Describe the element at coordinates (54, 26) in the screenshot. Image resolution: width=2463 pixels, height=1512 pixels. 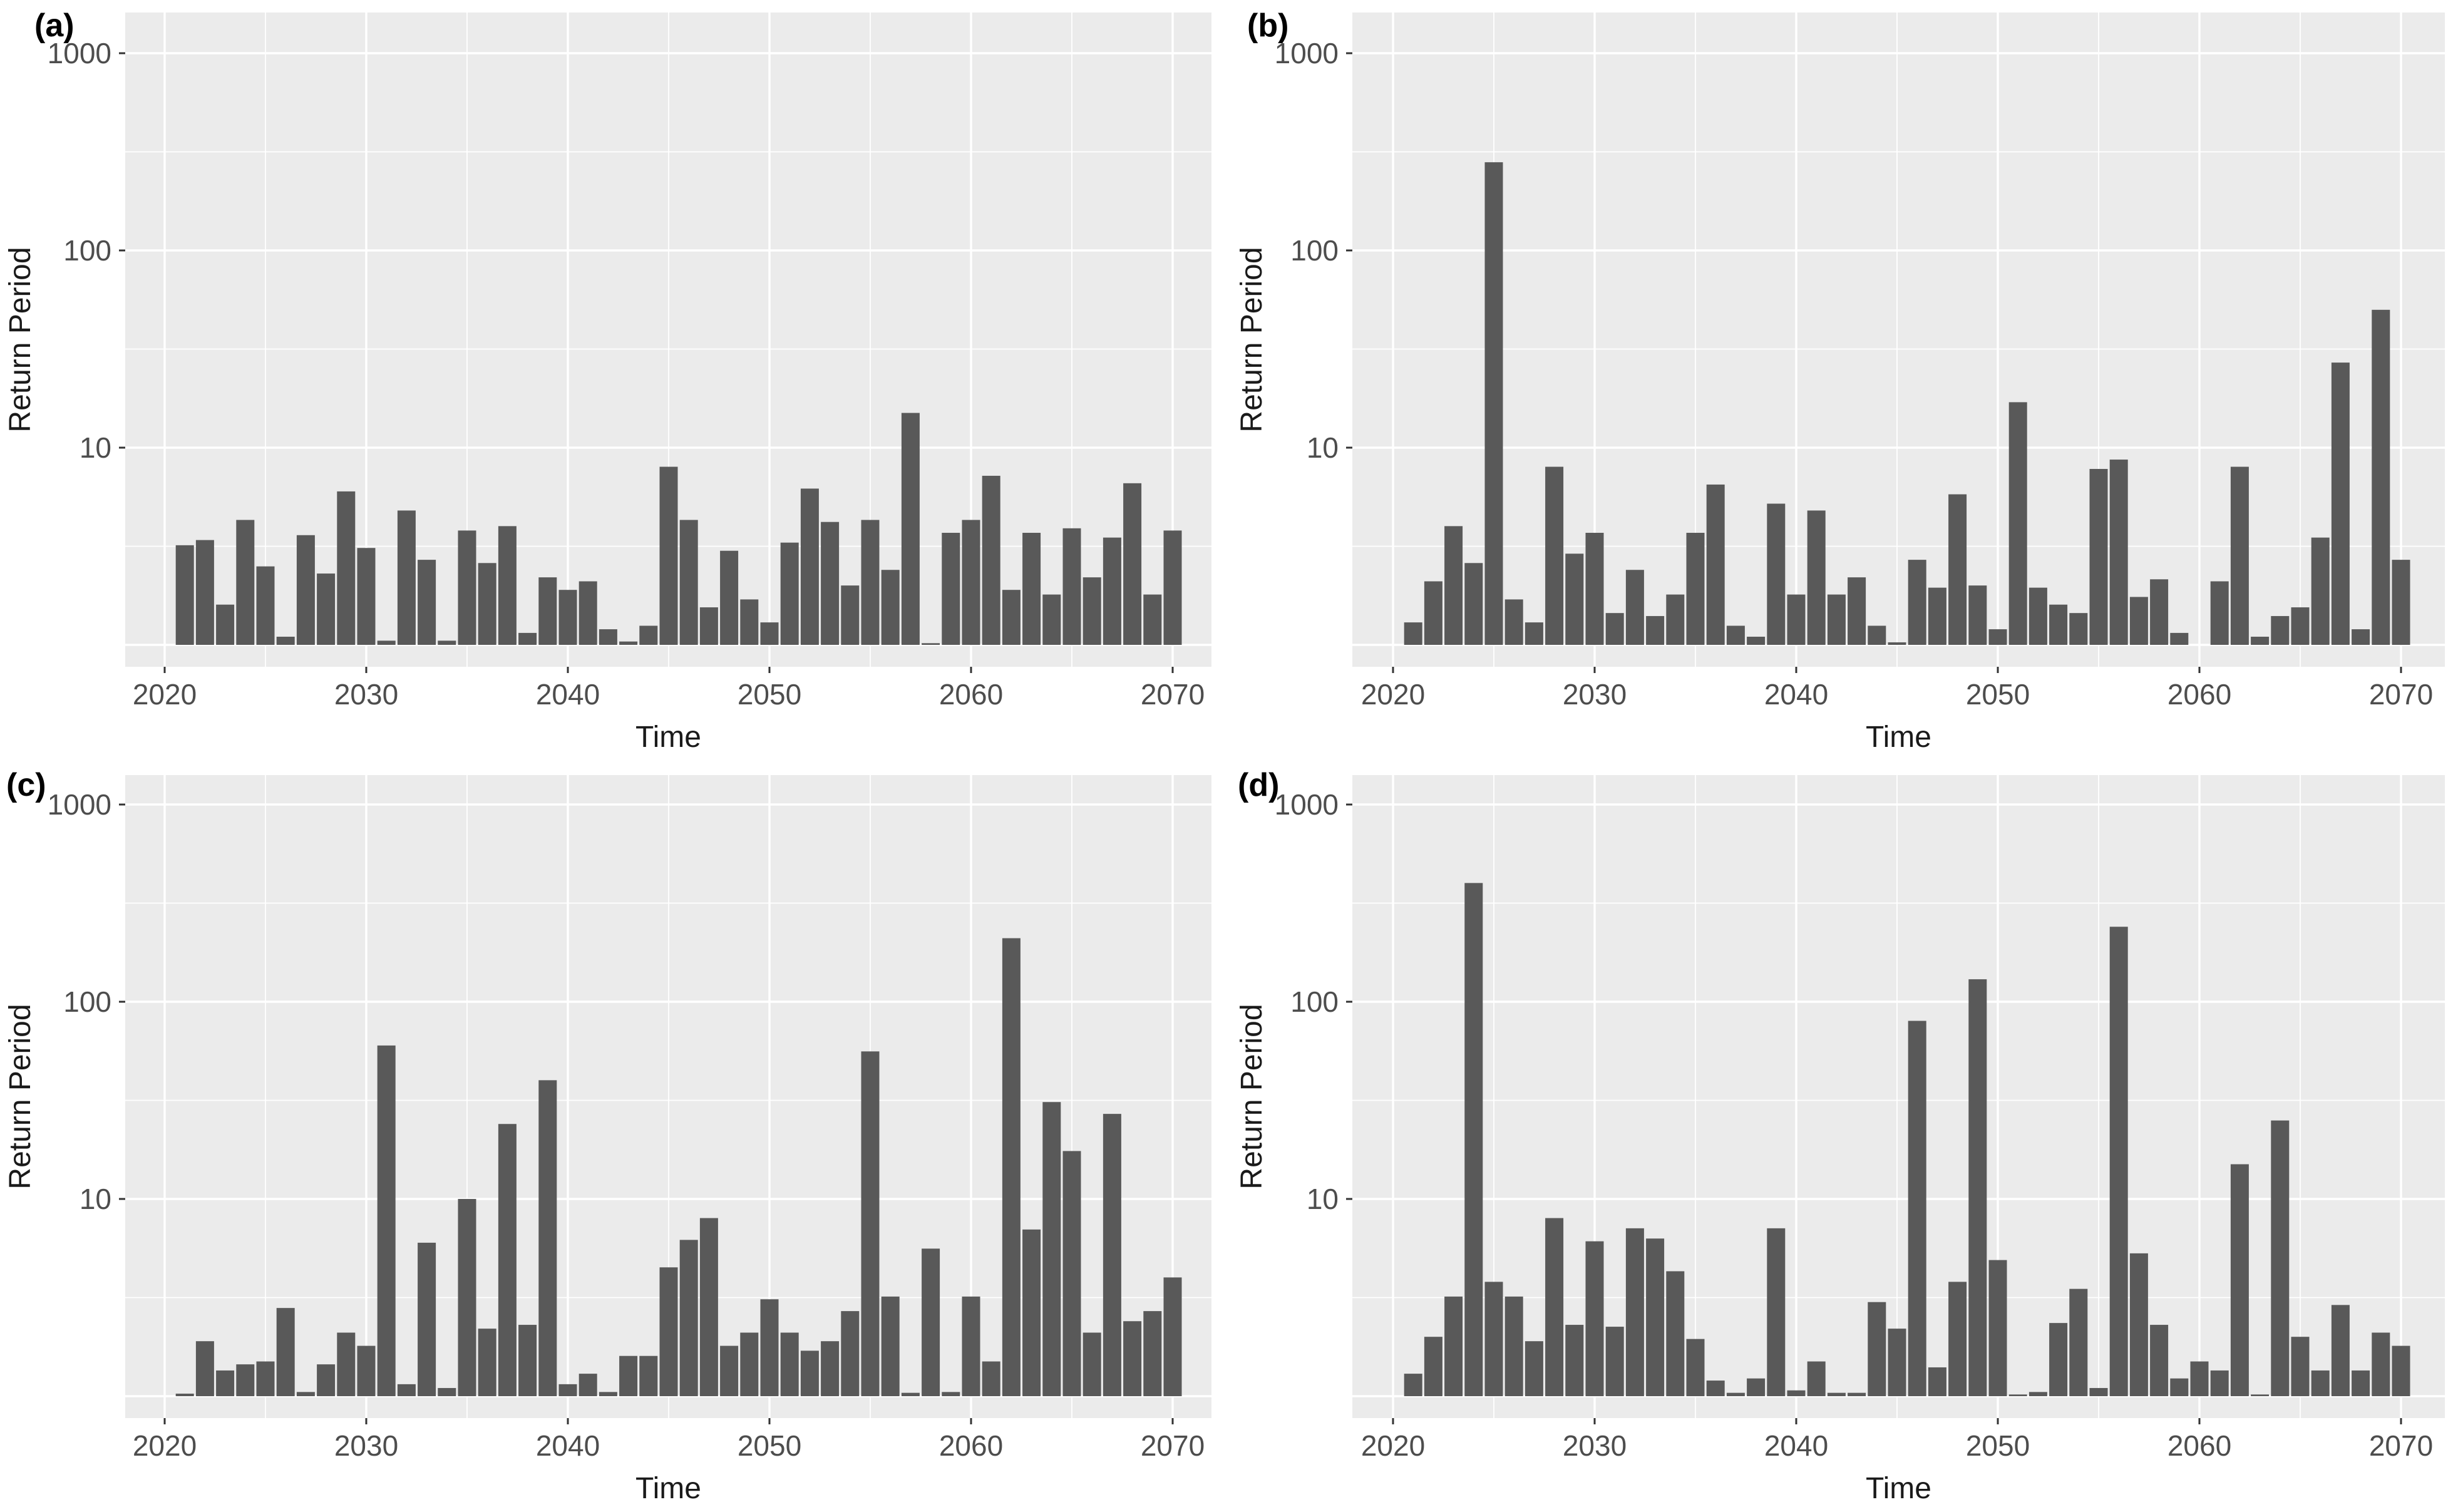
I see `panel-letter: (a)` at that location.